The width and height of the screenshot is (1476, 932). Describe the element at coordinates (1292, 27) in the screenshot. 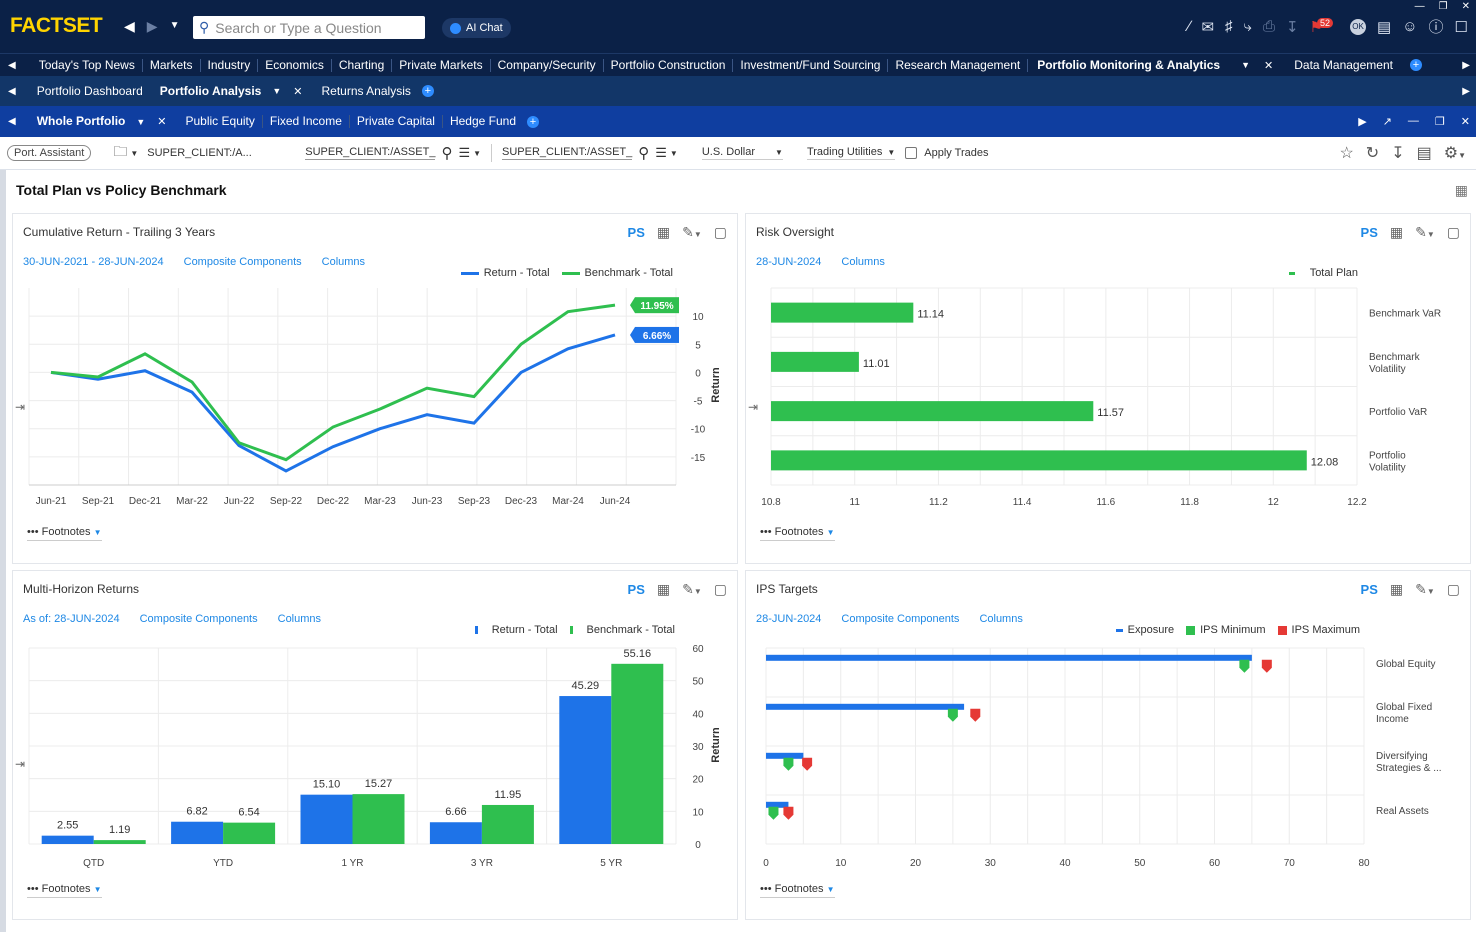

I see `download-icon: ↧` at that location.